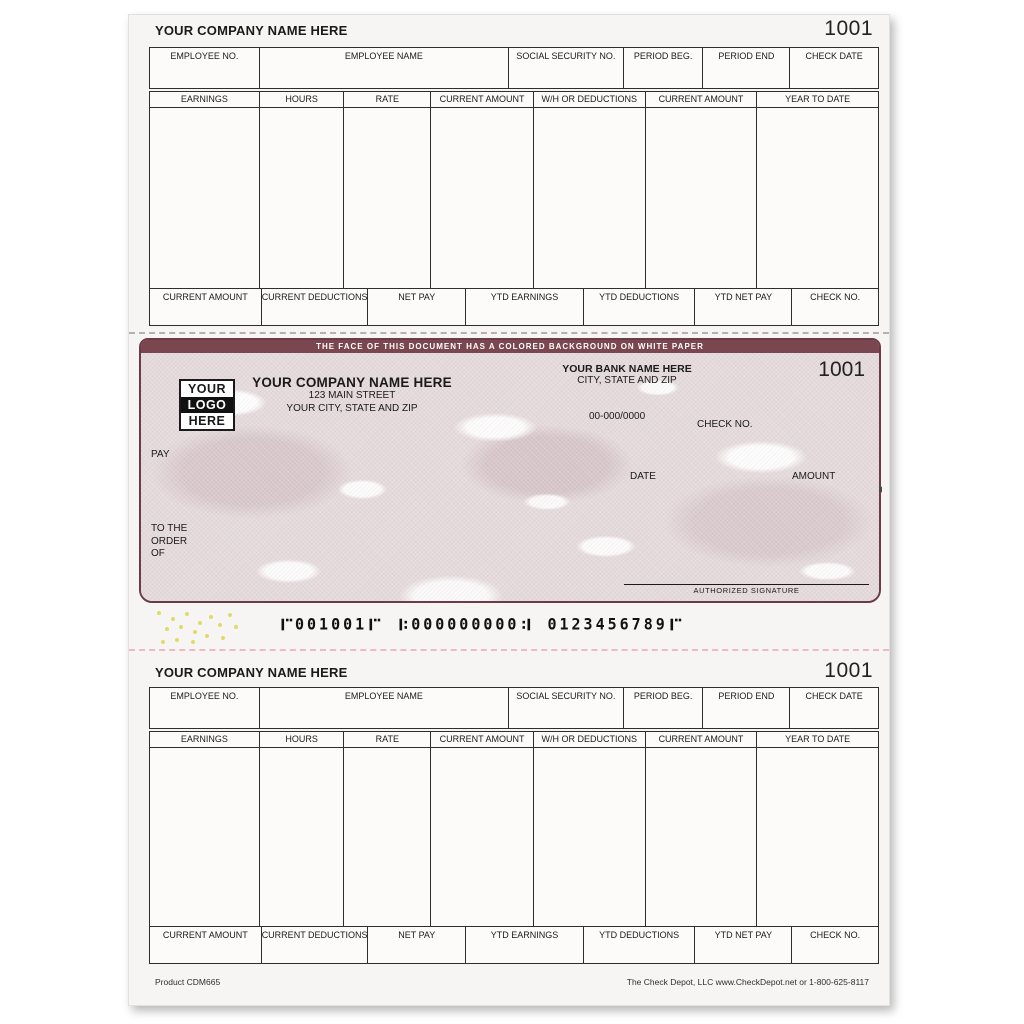 The width and height of the screenshot is (1024, 1024). What do you see at coordinates (158, 553) in the screenshot?
I see `order-line-3: OF` at bounding box center [158, 553].